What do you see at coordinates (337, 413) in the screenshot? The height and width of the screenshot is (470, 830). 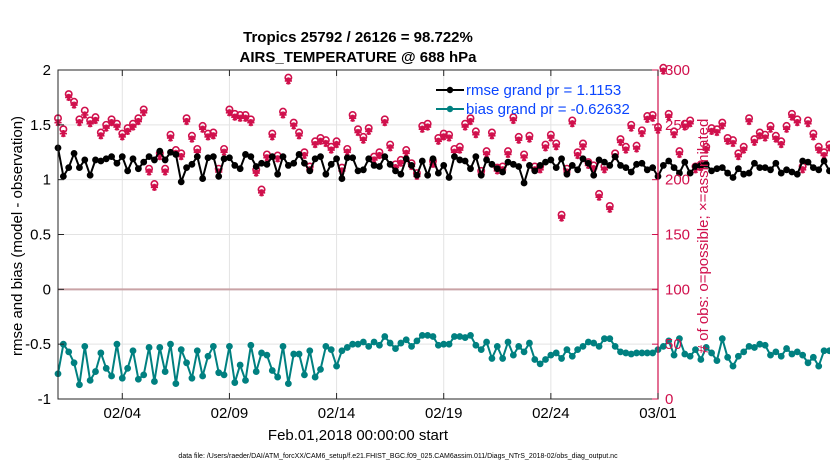 I see `x-tick-label: 02/14` at bounding box center [337, 413].